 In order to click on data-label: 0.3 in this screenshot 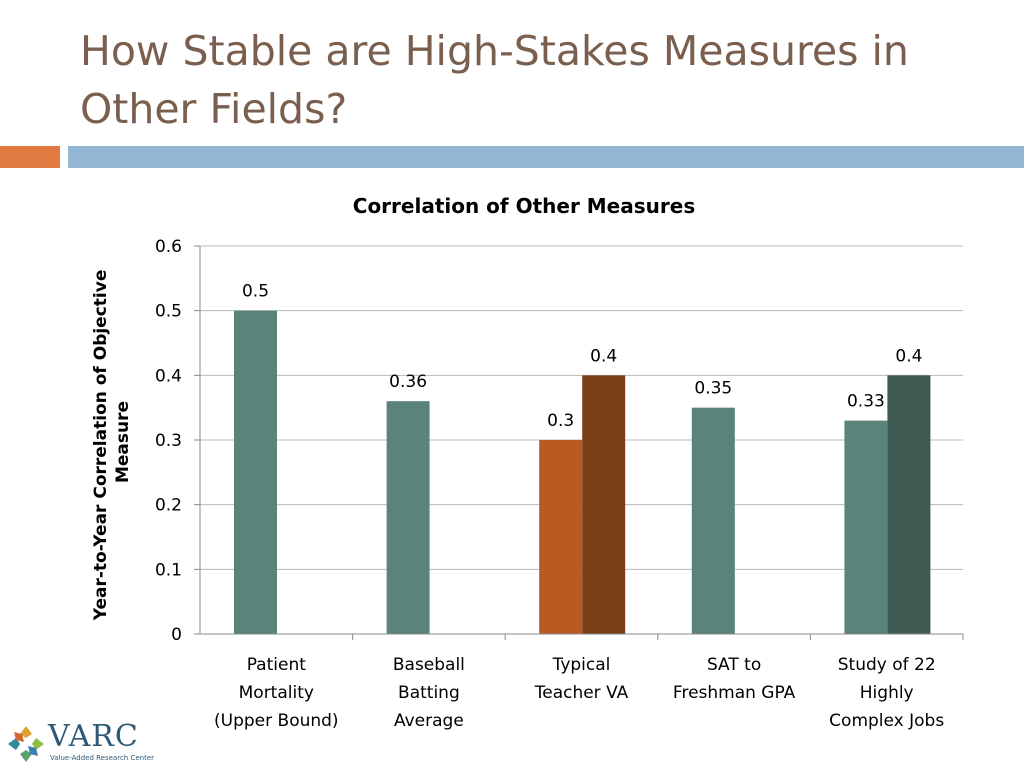, I will do `click(560, 421)`.